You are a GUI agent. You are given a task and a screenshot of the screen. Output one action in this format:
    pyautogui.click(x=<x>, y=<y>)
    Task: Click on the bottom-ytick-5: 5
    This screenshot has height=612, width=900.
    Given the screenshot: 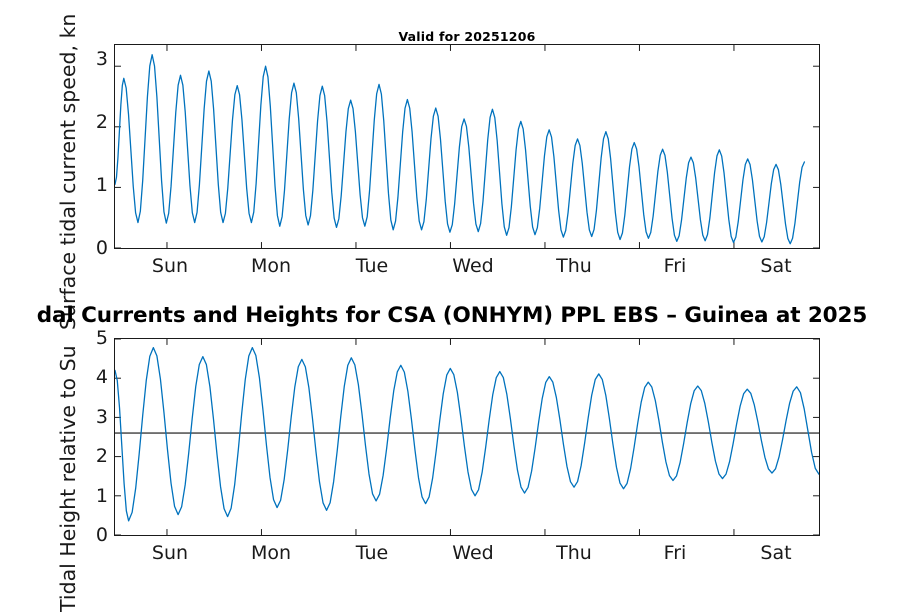 What is the action you would take?
    pyautogui.click(x=101, y=338)
    